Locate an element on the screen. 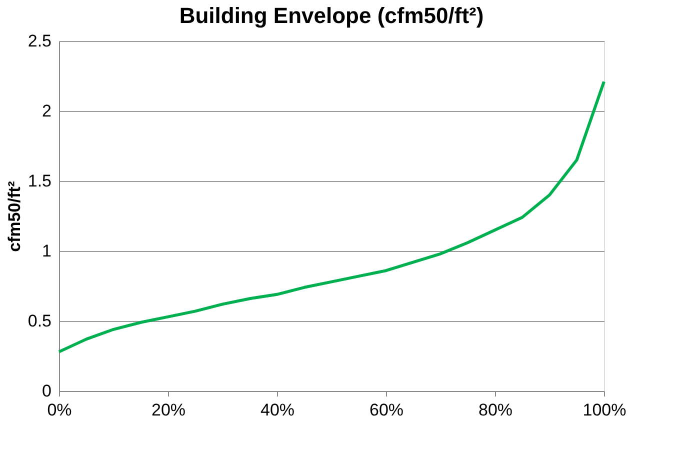  y-axis-title: cfm50/ft² is located at coordinates (14, 216).